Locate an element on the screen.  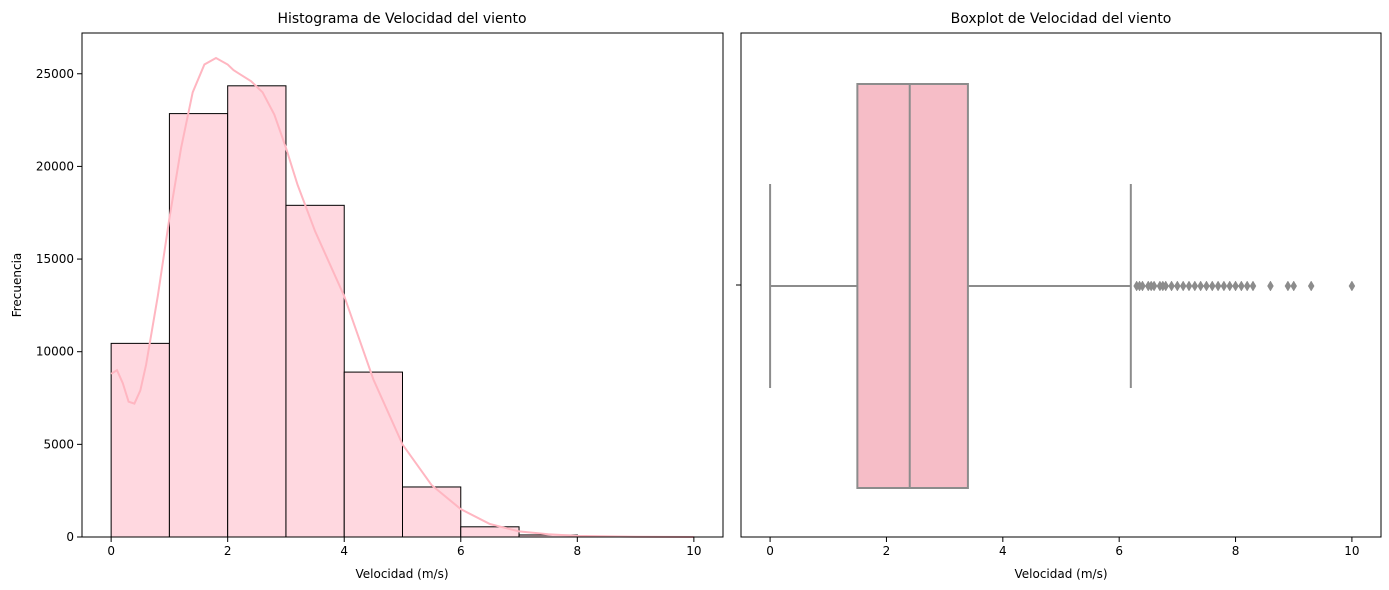
histogram-title: Histograma de Velocidad del viento is located at coordinates (401, 19).